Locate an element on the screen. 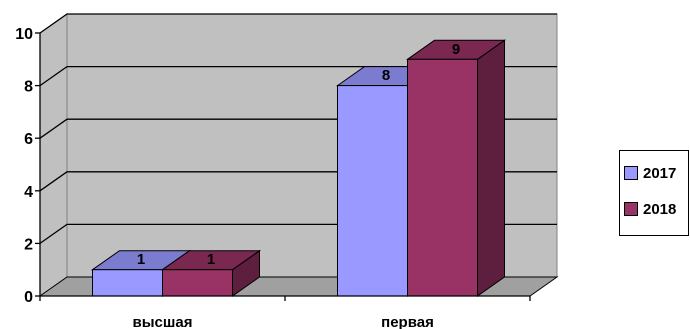 The width and height of the screenshot is (690, 329). y-tick-label-10: 10 is located at coordinates (24, 34).